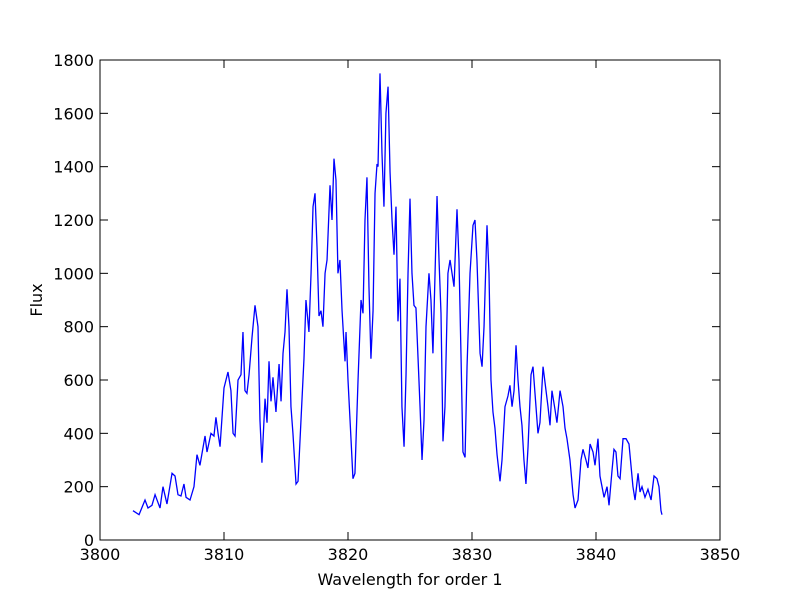 The height and width of the screenshot is (600, 800). I want to click on y-axis-label: Flux, so click(36, 299).